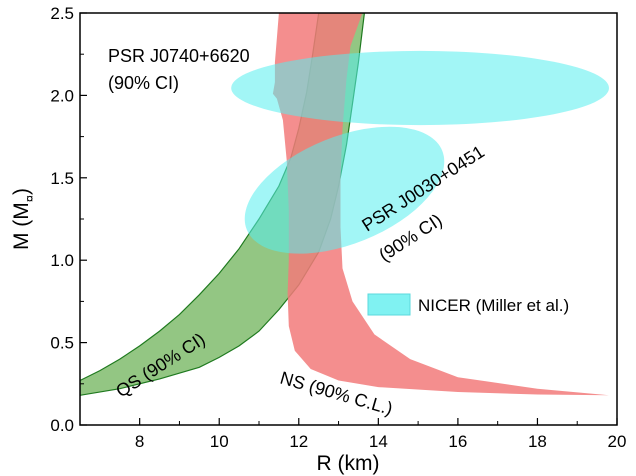  What do you see at coordinates (23, 219) in the screenshot?
I see `y-axis-label: M (M¤)` at bounding box center [23, 219].